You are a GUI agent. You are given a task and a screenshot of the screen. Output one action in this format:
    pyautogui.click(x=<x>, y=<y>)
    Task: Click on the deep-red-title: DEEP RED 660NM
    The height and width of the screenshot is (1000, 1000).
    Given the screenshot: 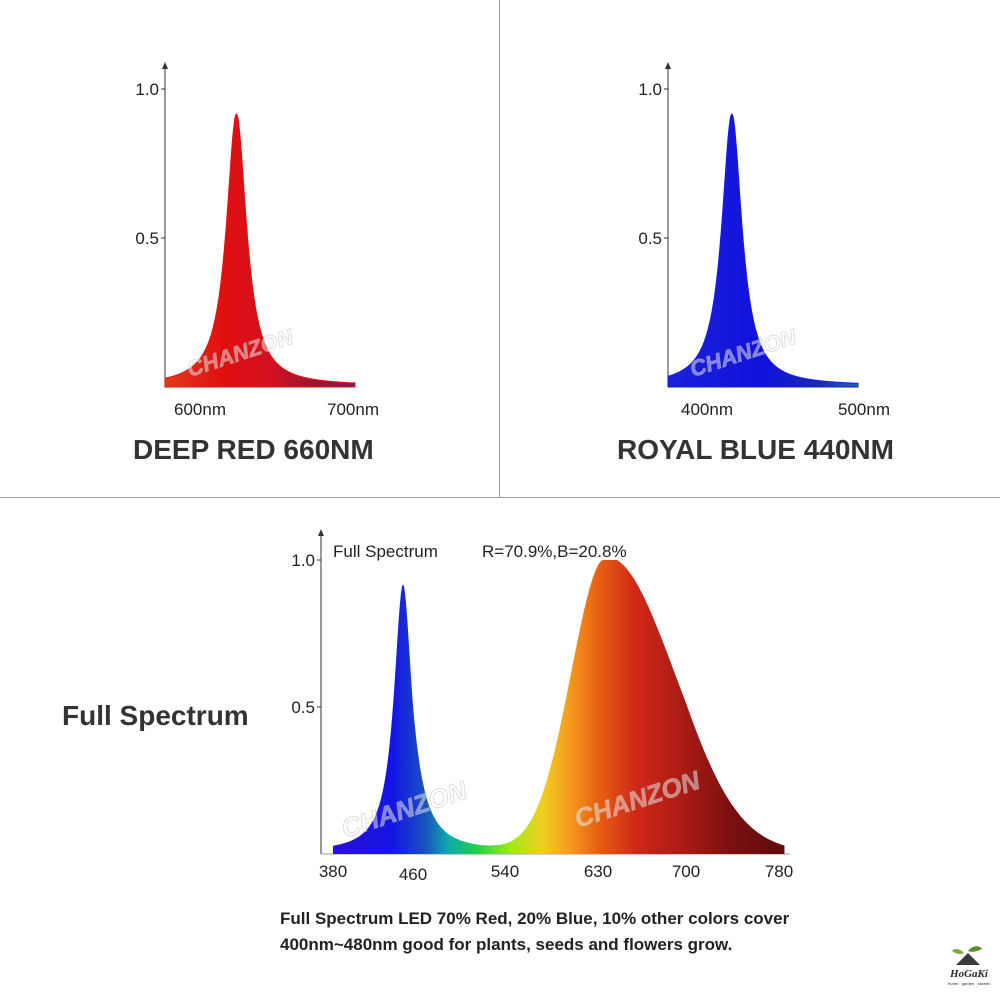 What is the action you would take?
    pyautogui.click(x=253, y=449)
    